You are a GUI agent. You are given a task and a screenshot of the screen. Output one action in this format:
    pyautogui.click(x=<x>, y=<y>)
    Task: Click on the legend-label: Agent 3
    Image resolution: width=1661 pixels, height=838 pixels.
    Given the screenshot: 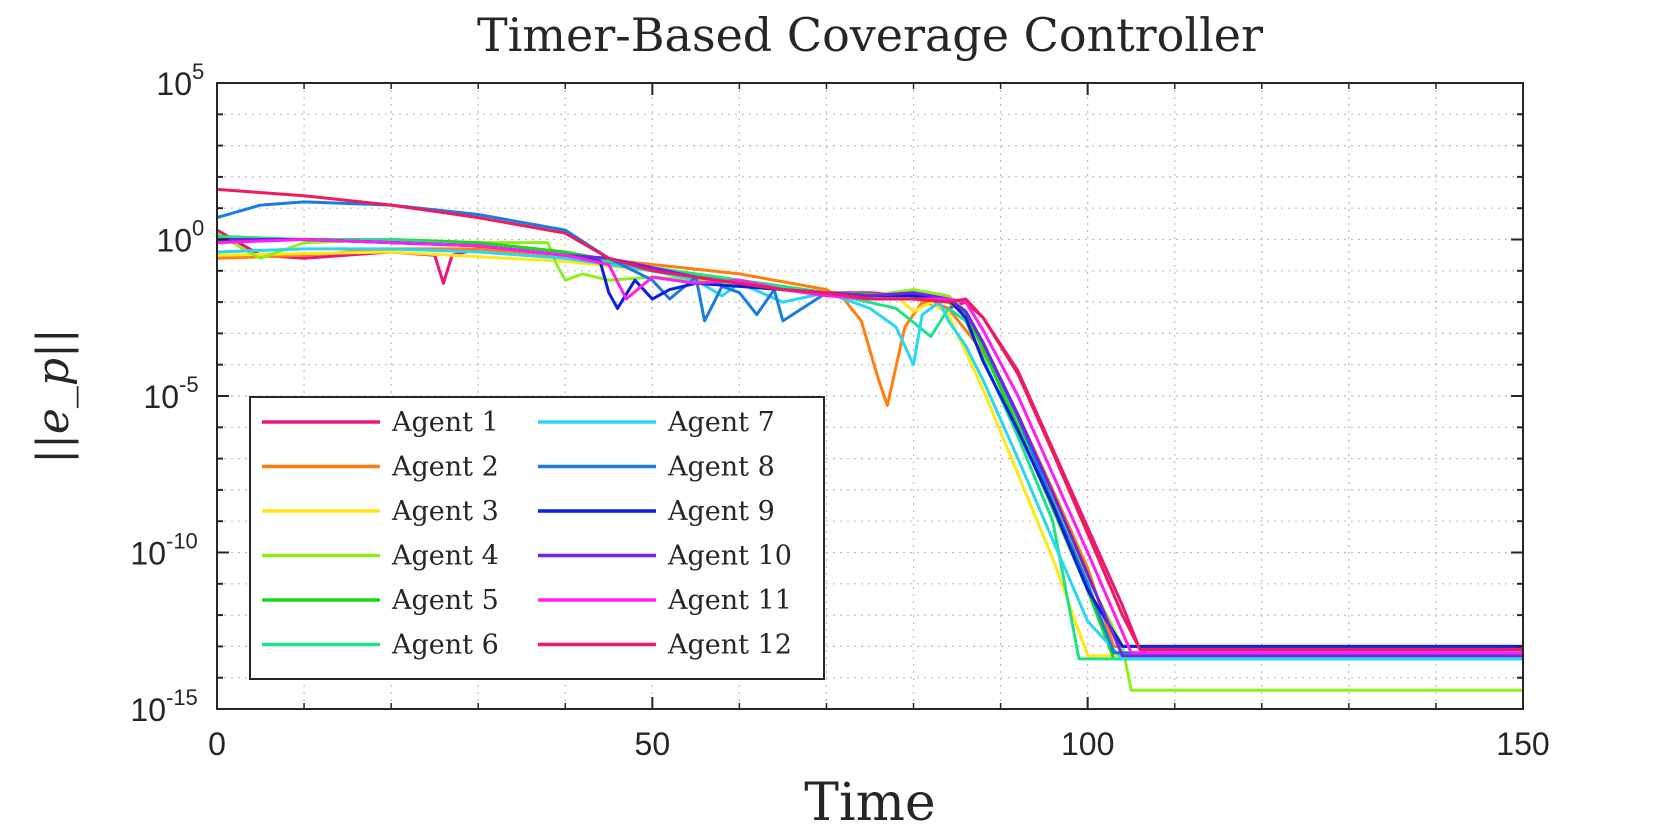 What is the action you would take?
    pyautogui.click(x=445, y=511)
    